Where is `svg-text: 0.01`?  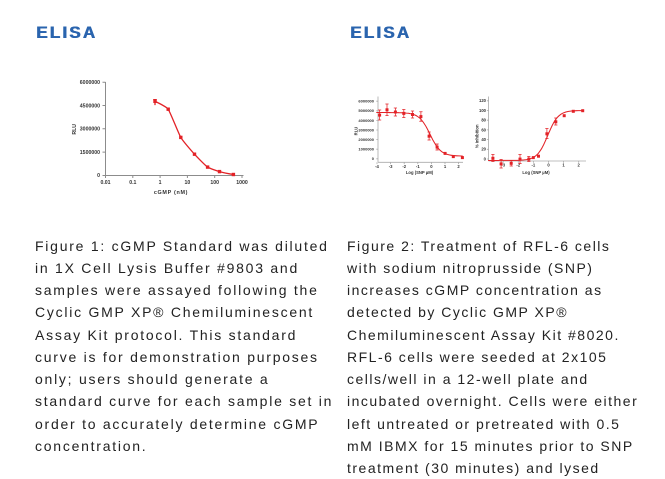
svg-text: 0.01 is located at coordinates (105, 183).